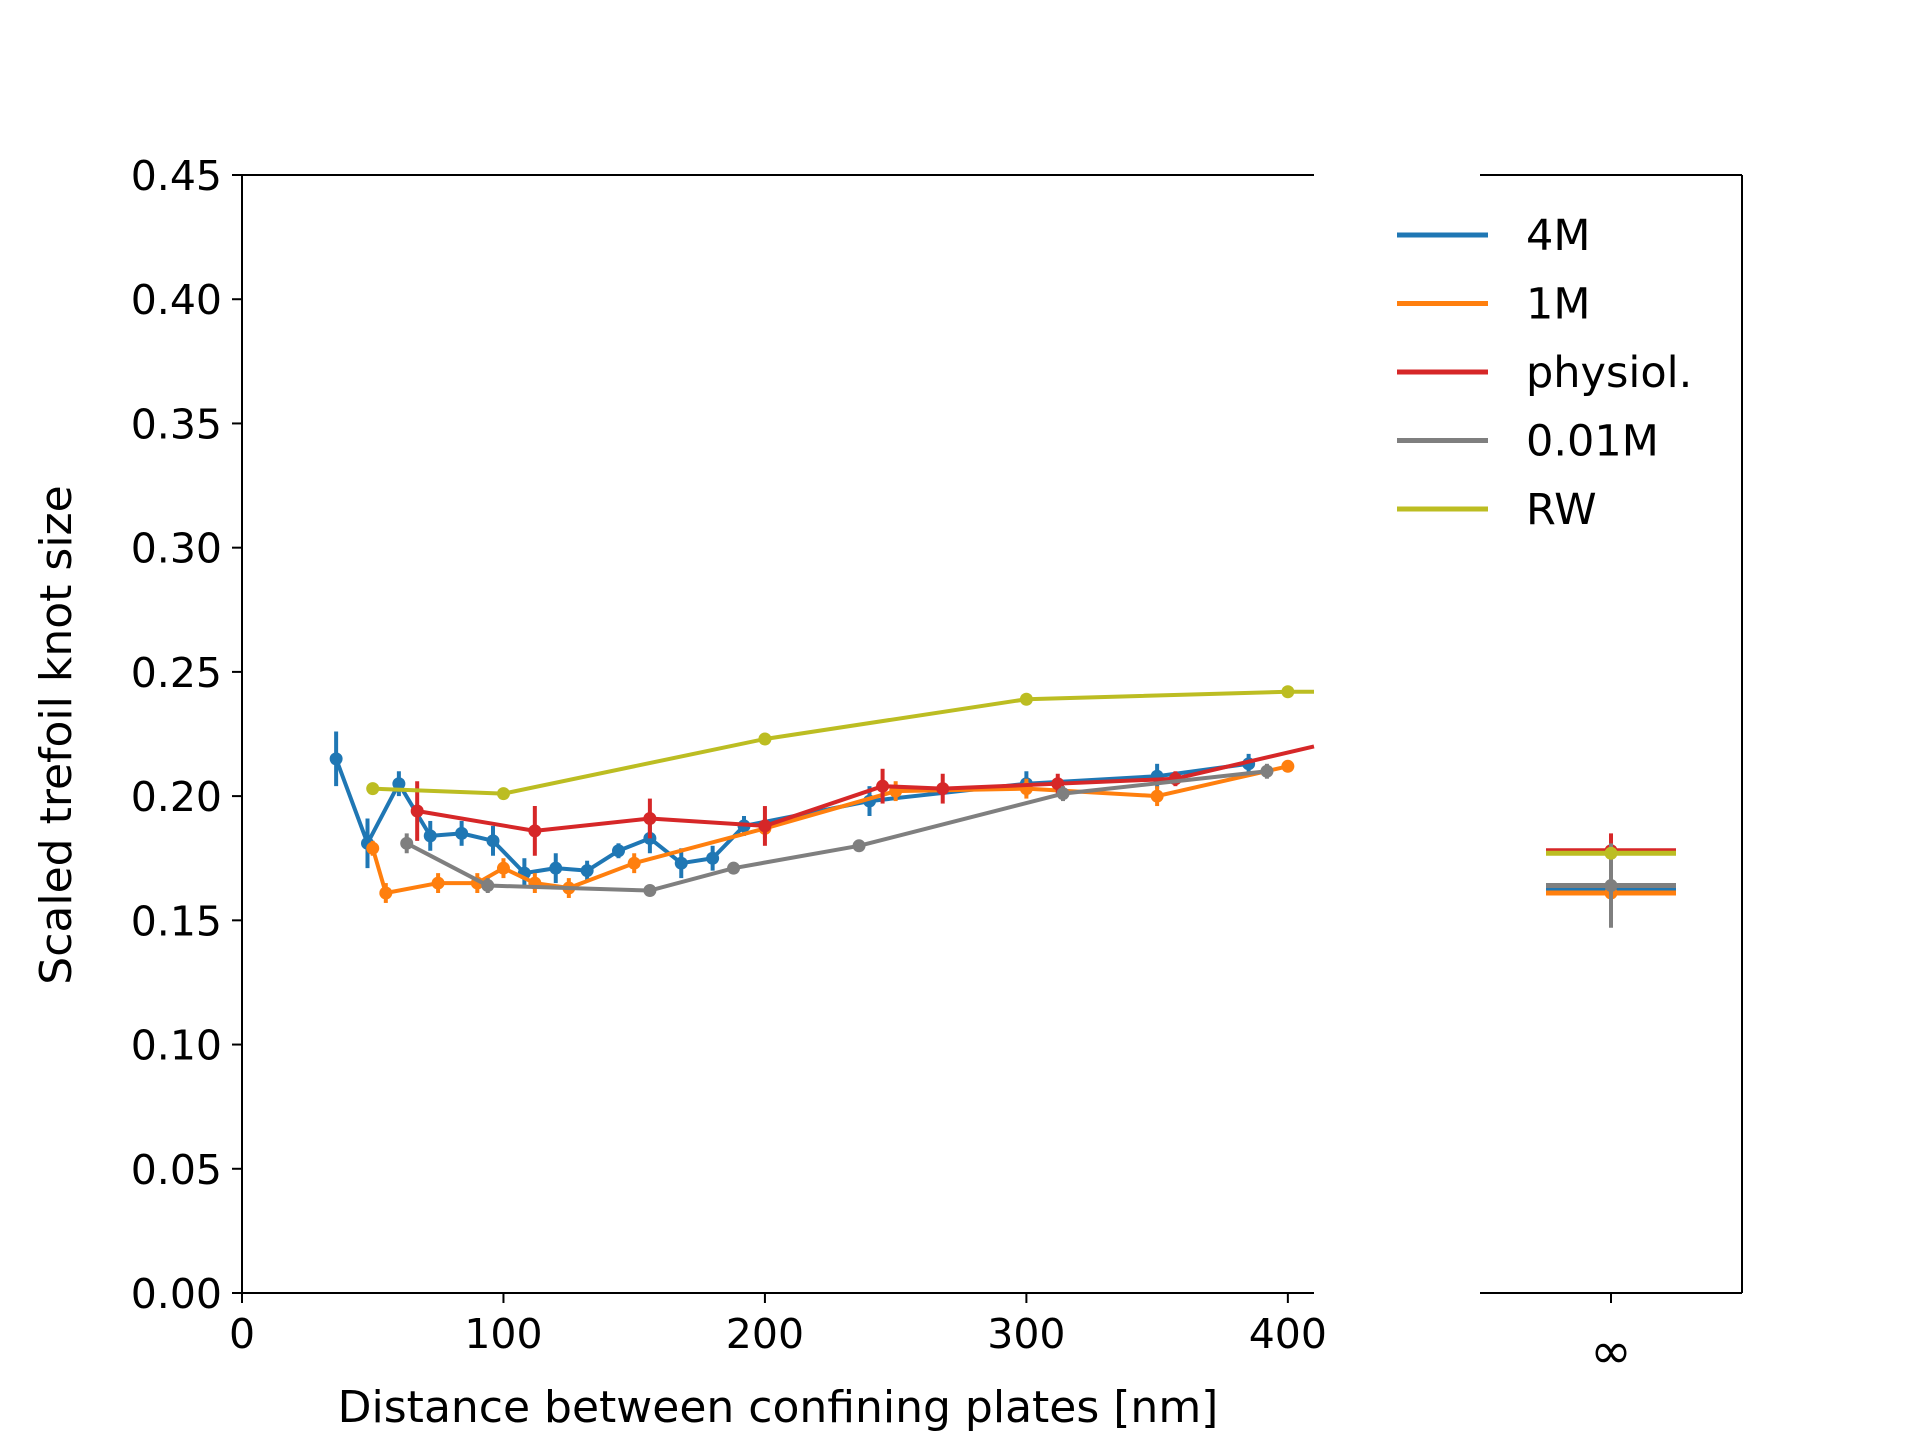 The height and width of the screenshot is (1440, 1920). Describe the element at coordinates (1493, 236) in the screenshot. I see `legend-item: 4M` at that location.